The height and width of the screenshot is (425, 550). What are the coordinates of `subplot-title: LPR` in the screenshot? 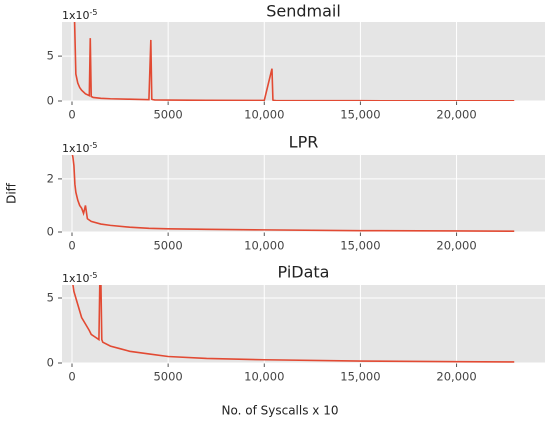 It's located at (304, 142).